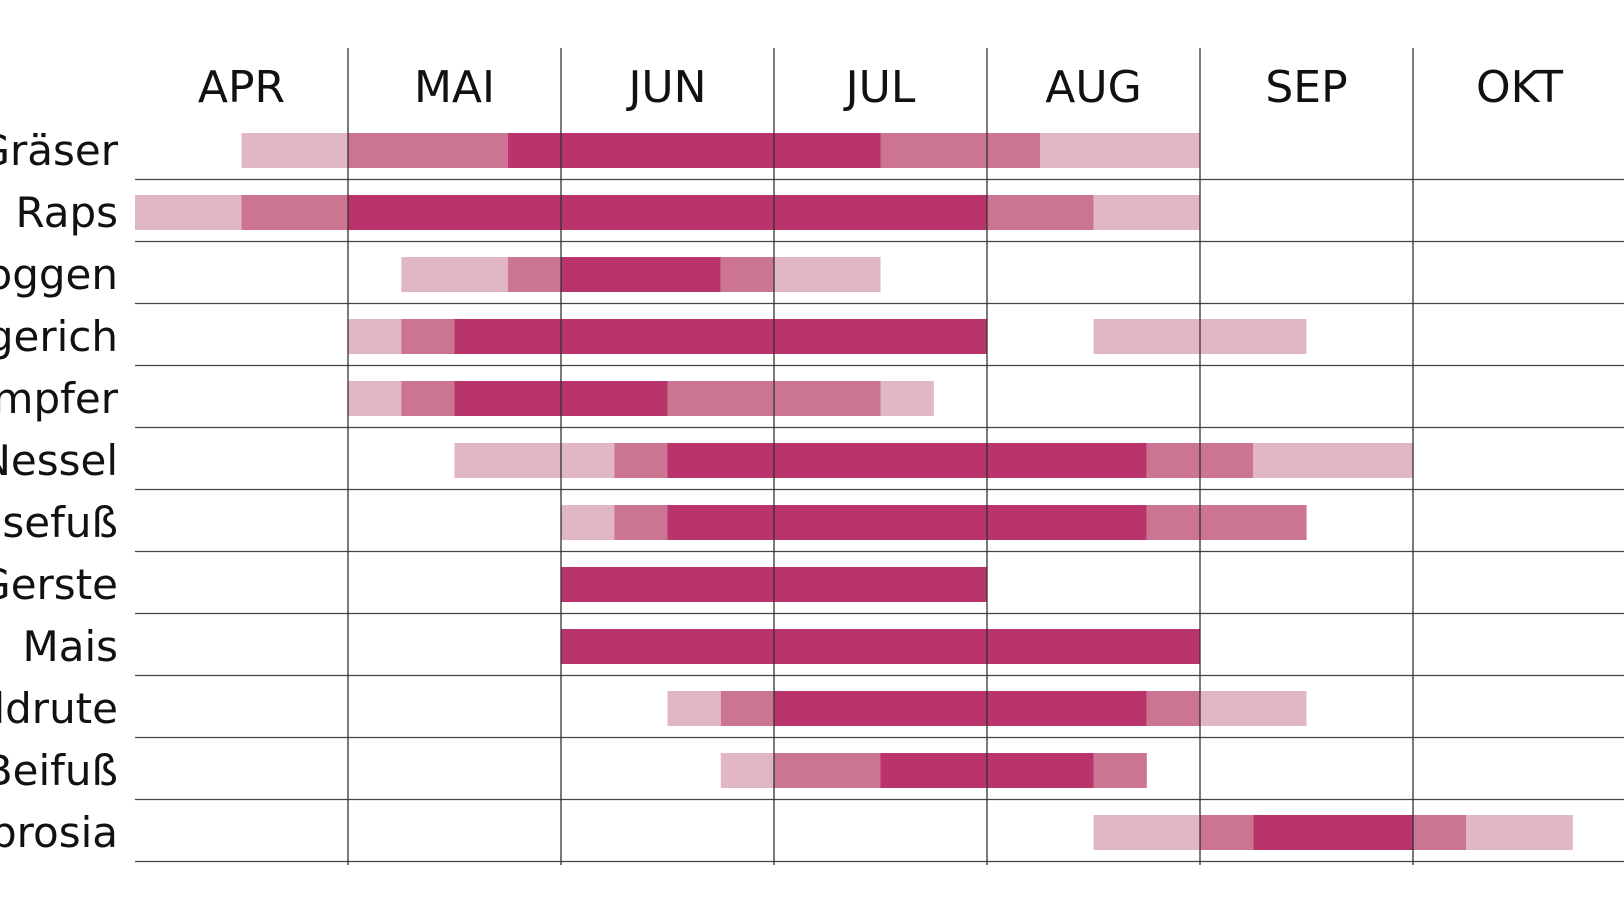 This screenshot has width=1624, height=913. What do you see at coordinates (879, 87) in the screenshot?
I see `month-label: JUL` at bounding box center [879, 87].